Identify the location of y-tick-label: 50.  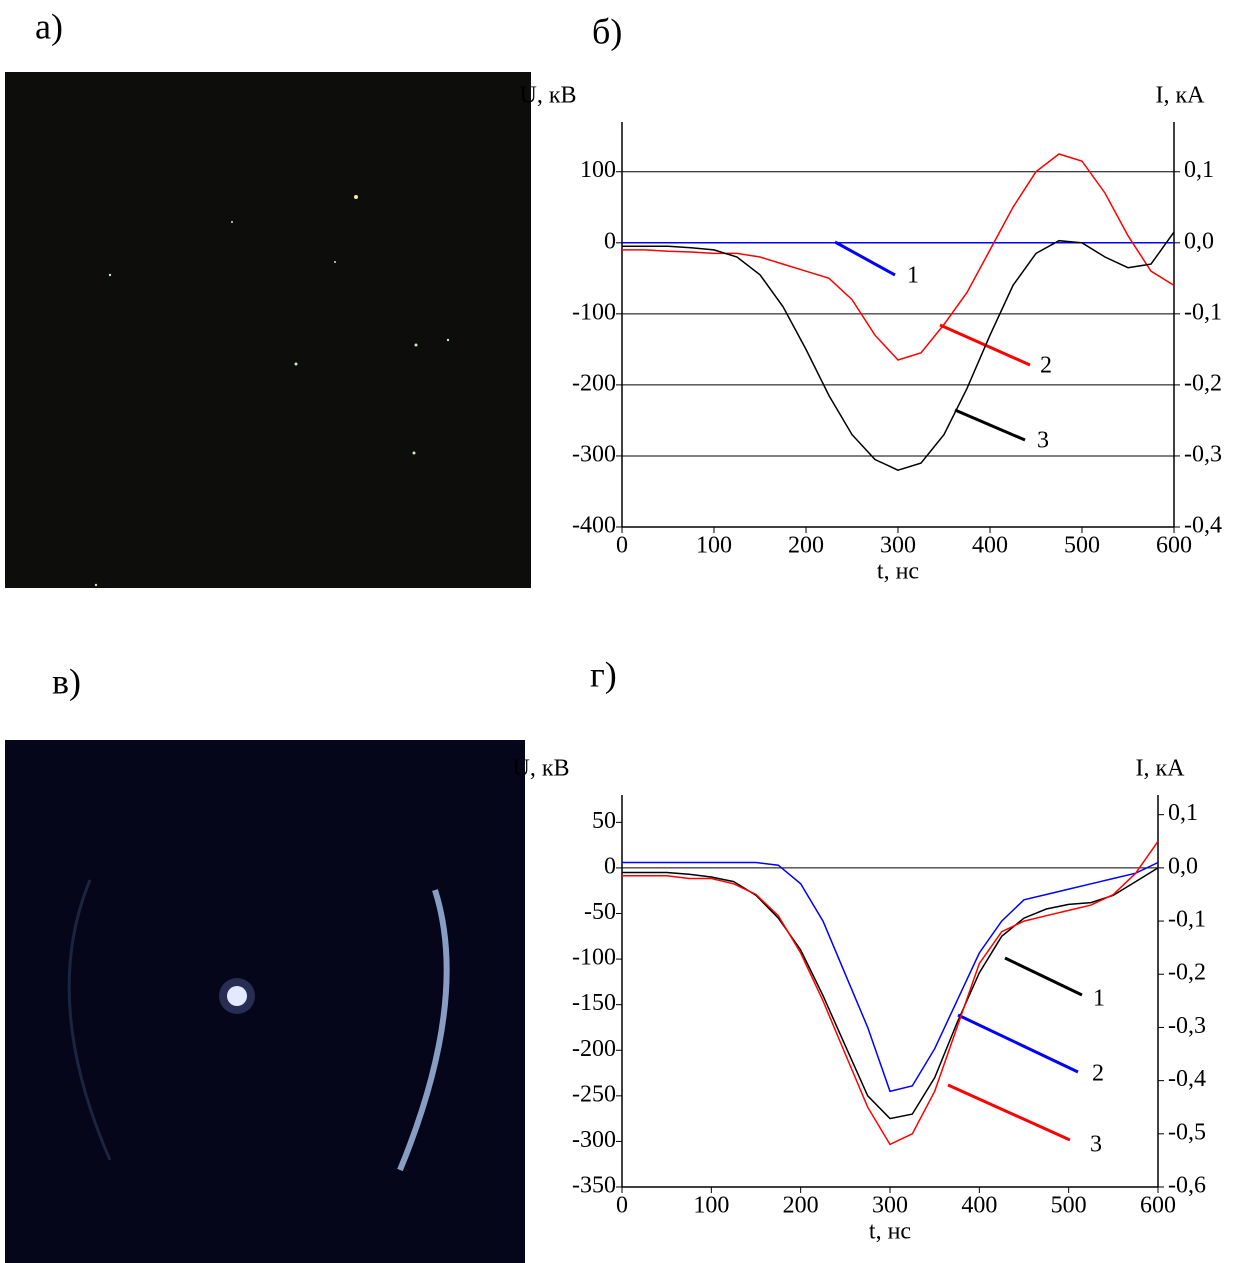
(604, 821).